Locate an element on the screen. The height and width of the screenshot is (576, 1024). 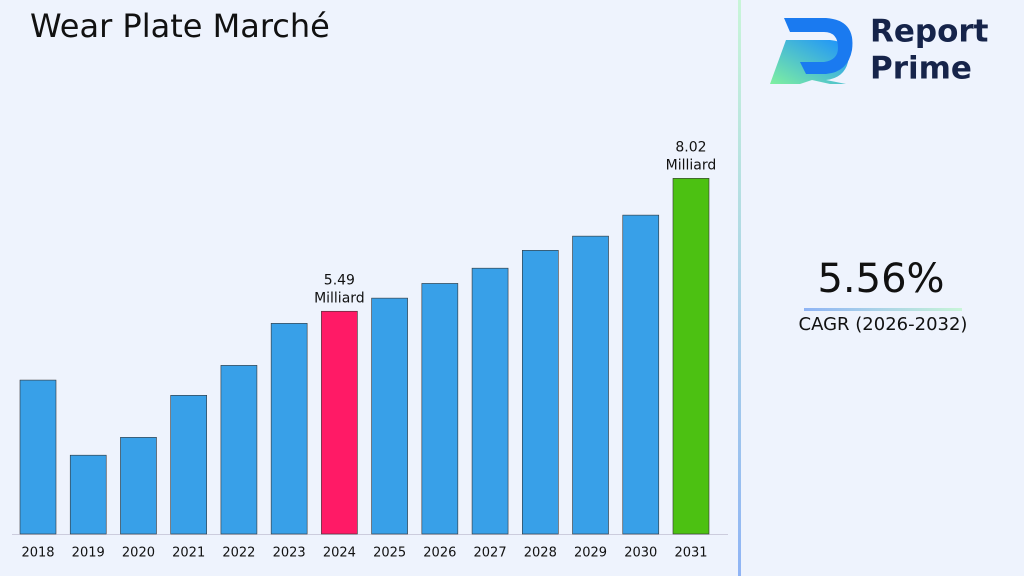
x-tick-label: 2030 is located at coordinates (640, 553).